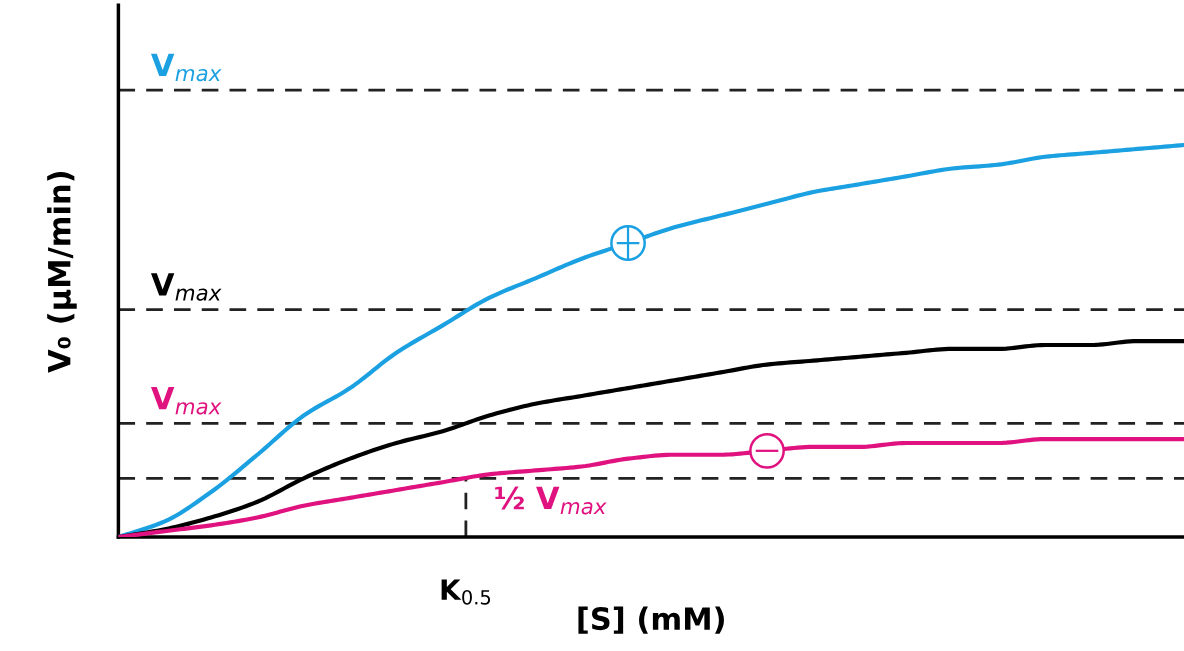 The image size is (1184, 651). I want to click on ref-line-label: ½ V$_{max}$, so click(551, 500).